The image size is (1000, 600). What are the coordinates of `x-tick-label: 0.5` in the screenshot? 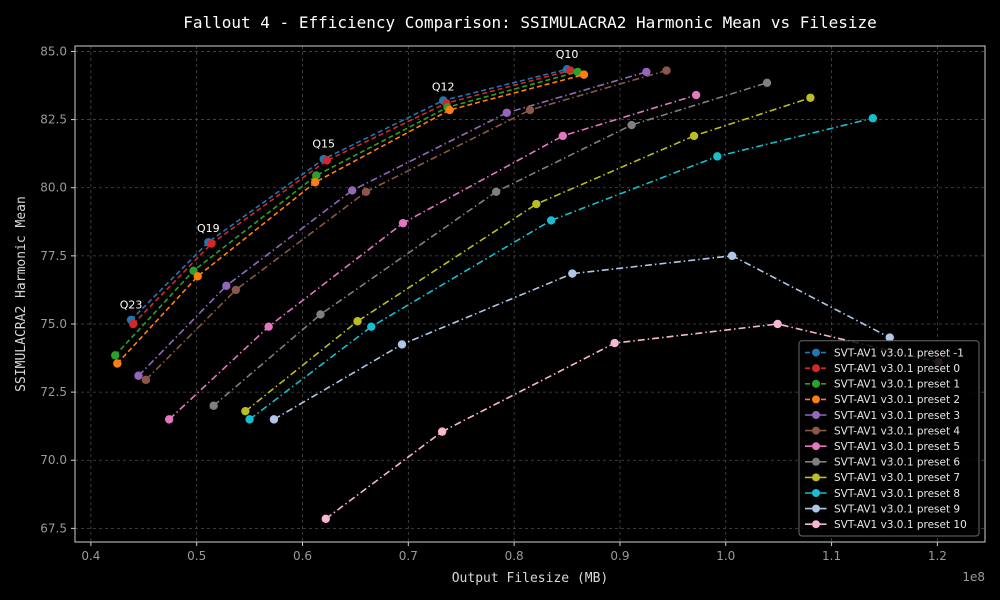 It's located at (196, 556).